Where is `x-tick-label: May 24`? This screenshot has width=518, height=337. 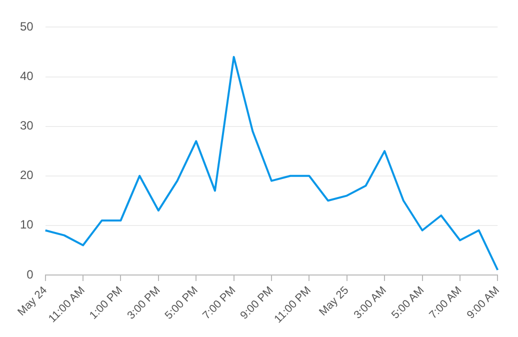 x-tick-label: May 24 is located at coordinates (33, 301).